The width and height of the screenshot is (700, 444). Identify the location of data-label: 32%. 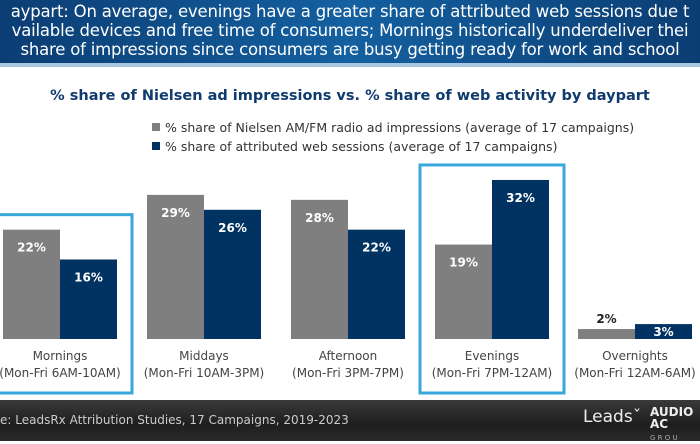
(520, 198).